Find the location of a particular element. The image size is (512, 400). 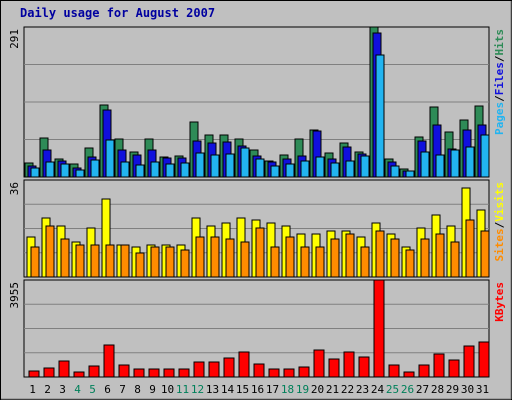

x-tick-label: 20 is located at coordinates (317, 389).